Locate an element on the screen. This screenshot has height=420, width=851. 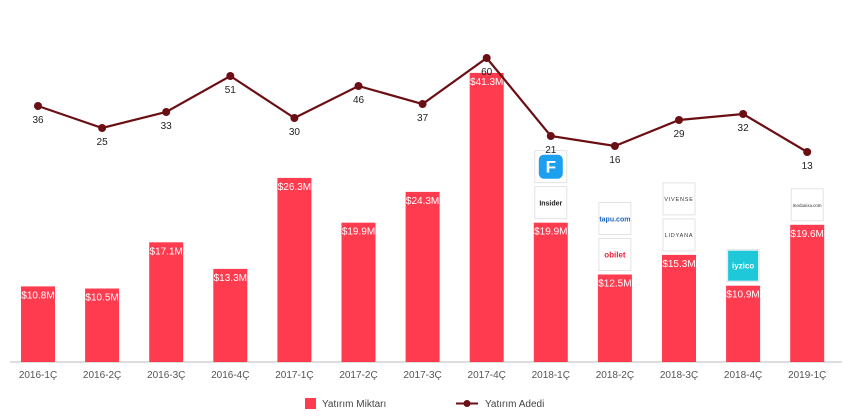
line-point-label: 29 is located at coordinates (679, 134).